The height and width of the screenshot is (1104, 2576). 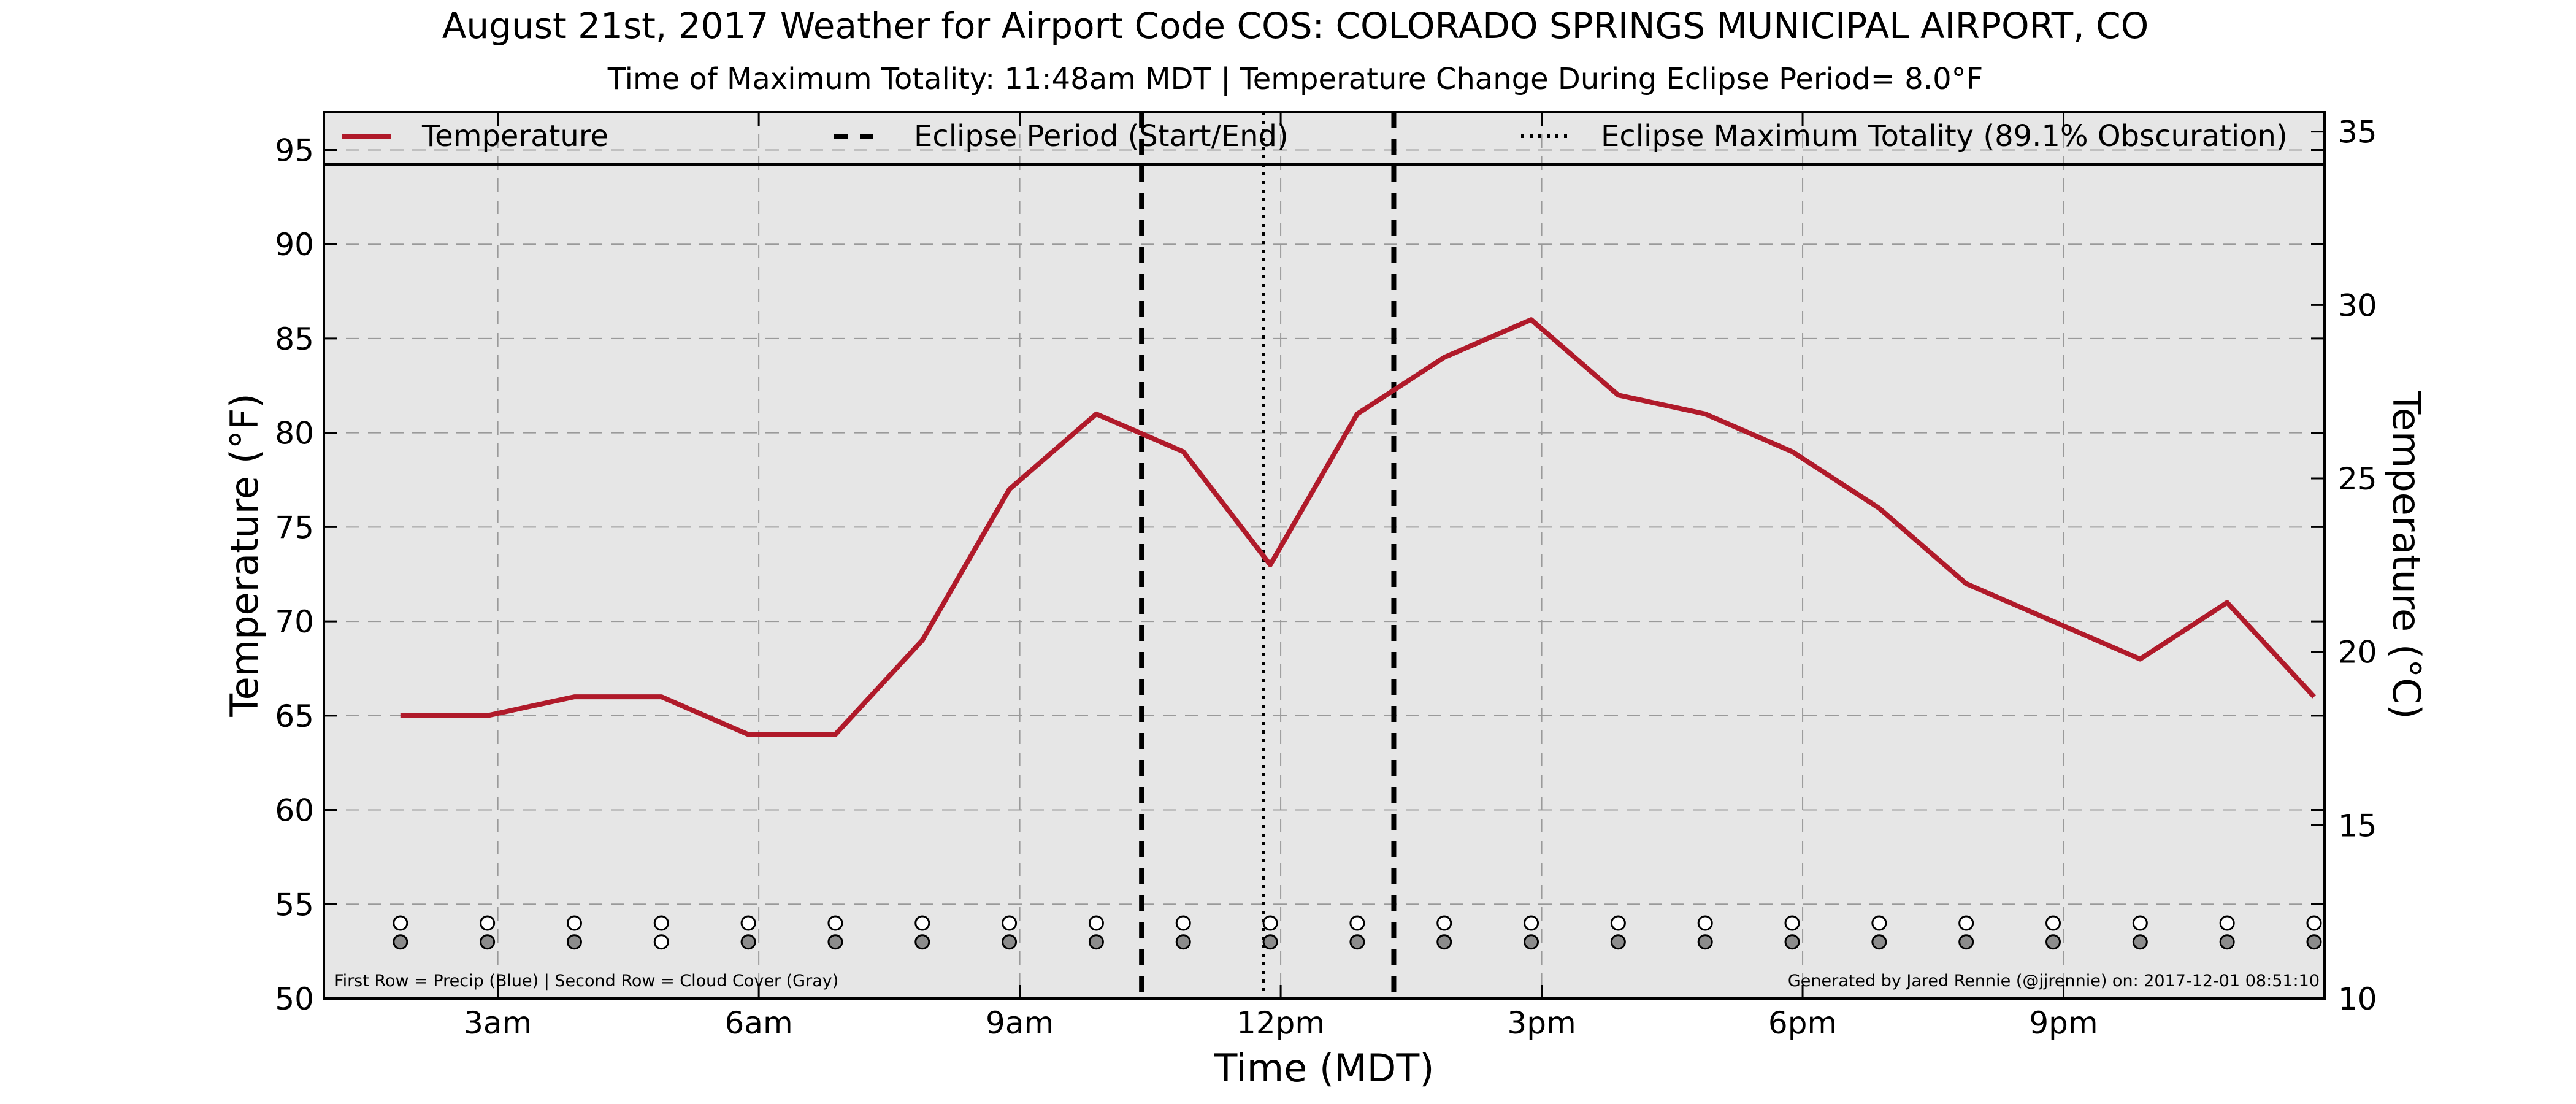 I want to click on x-axis-label: Time (MDT), so click(x=1324, y=1068).